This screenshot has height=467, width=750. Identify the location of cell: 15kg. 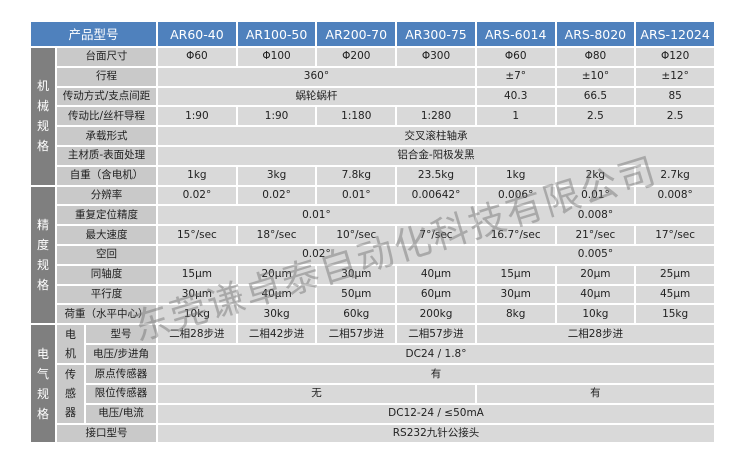
(675, 314).